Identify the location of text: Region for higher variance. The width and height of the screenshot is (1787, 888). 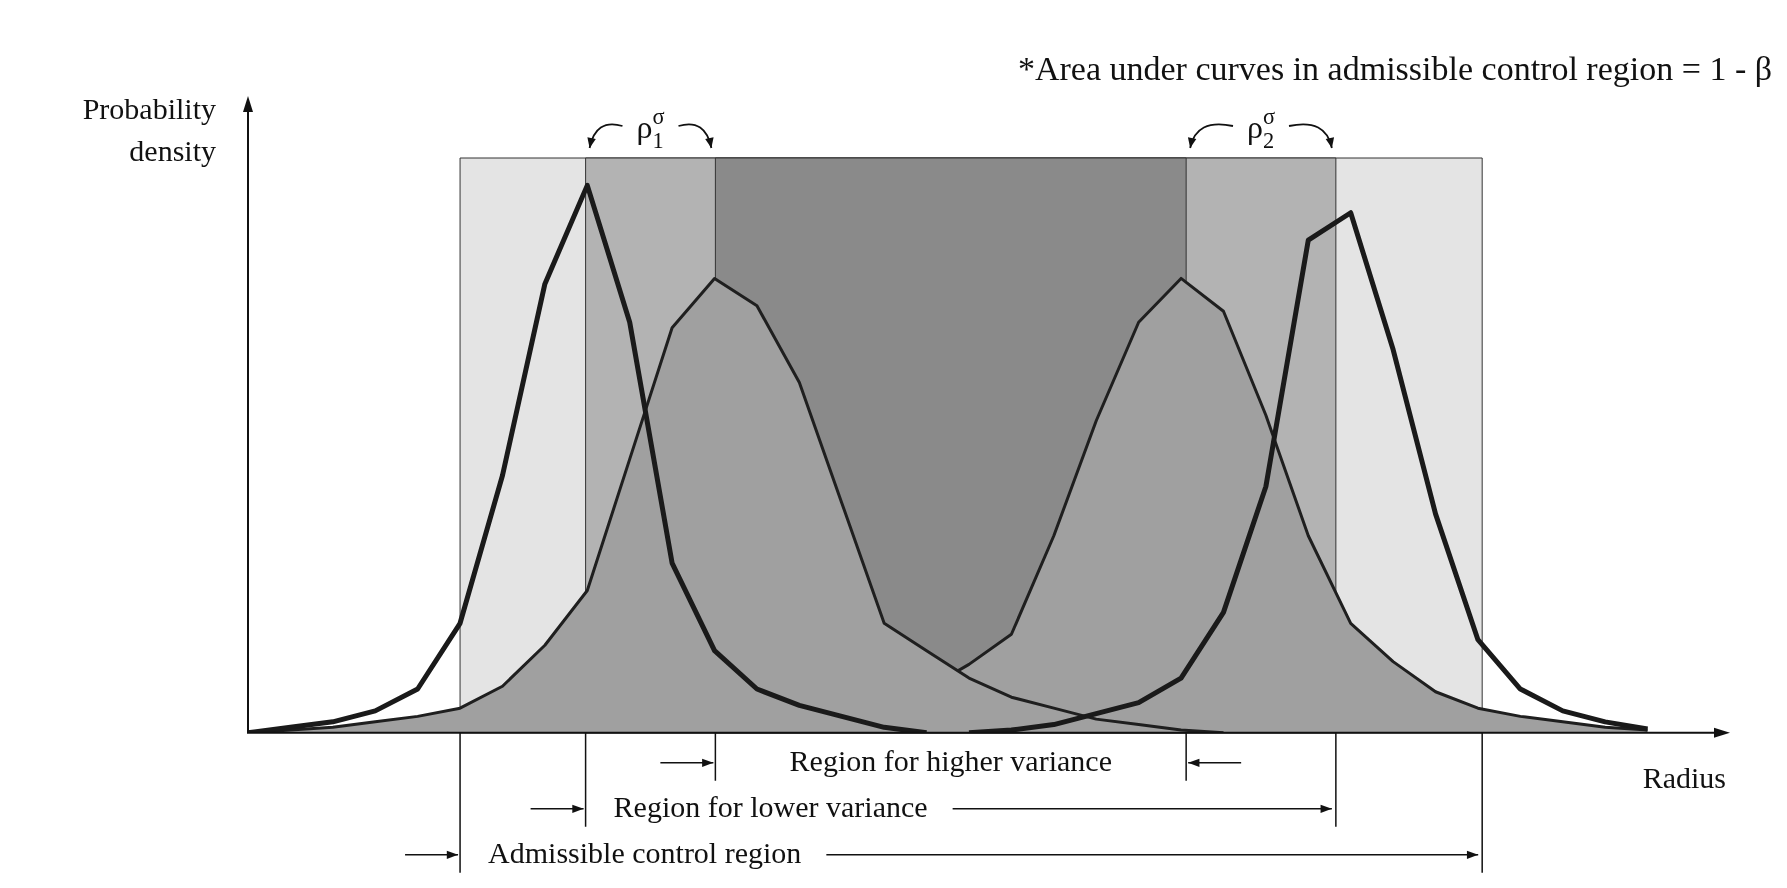
(950, 760).